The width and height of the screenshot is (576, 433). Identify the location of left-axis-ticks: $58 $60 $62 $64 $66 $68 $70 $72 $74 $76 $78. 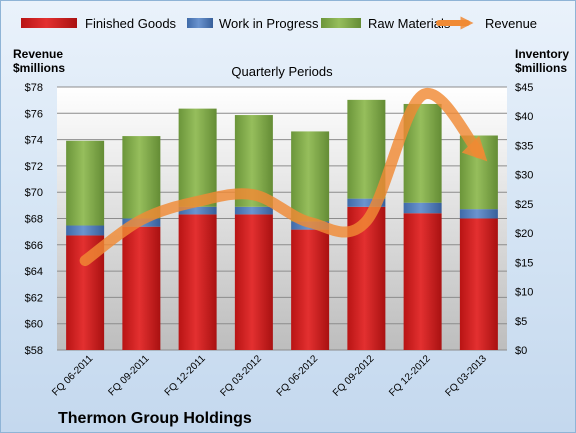
(34, 219).